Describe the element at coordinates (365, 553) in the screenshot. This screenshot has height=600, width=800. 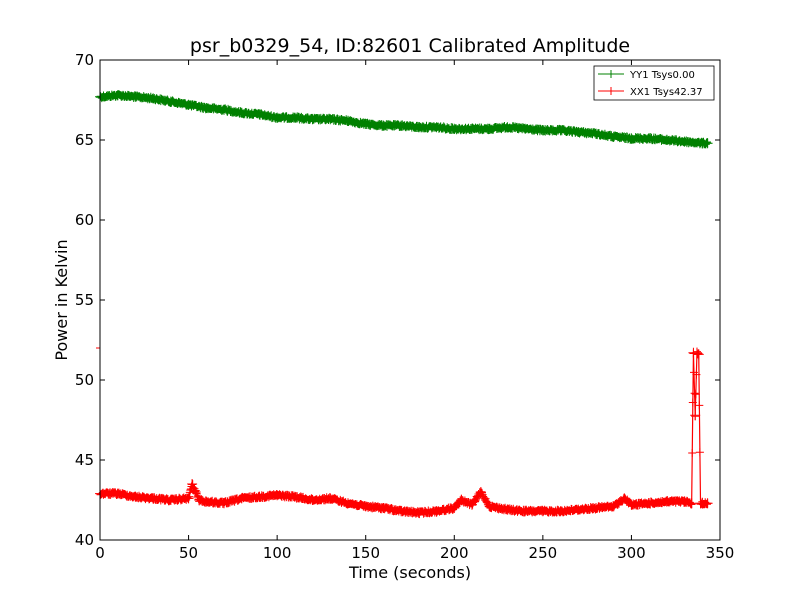
I see `x-tick-label: 150` at that location.